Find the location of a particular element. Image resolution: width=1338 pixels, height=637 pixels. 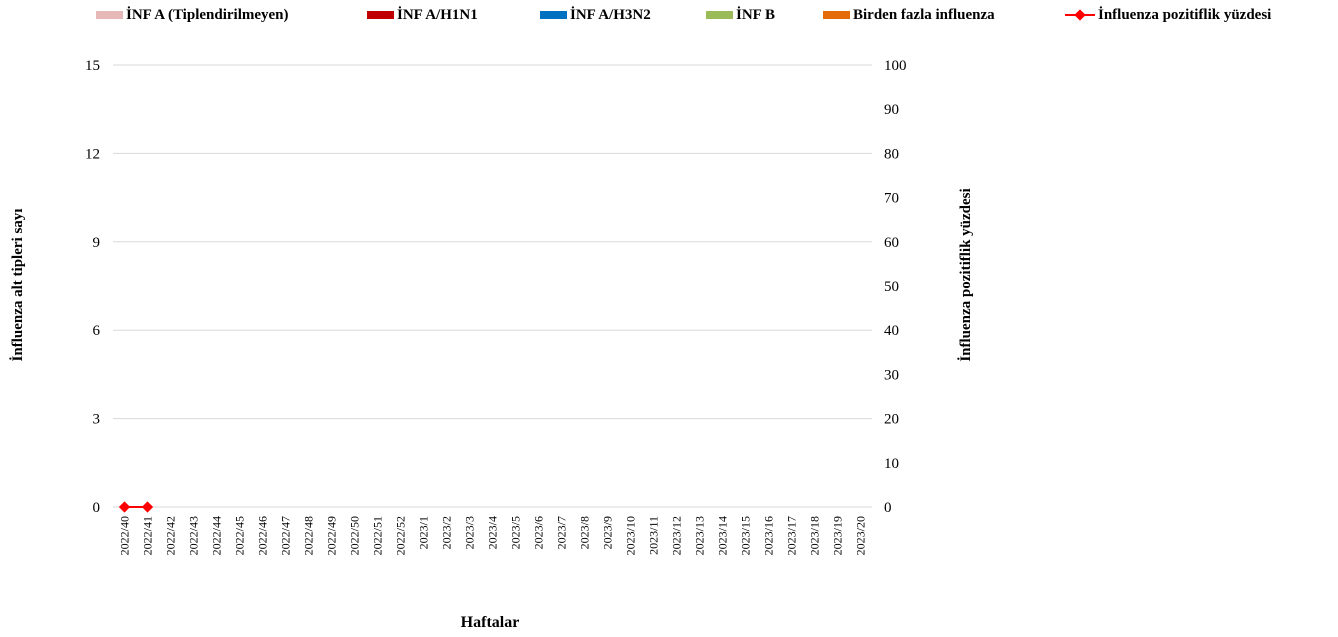

secondary-y-axis-ticks: 0 10 20 30 40 50 60 70 80 90 100 is located at coordinates (895, 287).